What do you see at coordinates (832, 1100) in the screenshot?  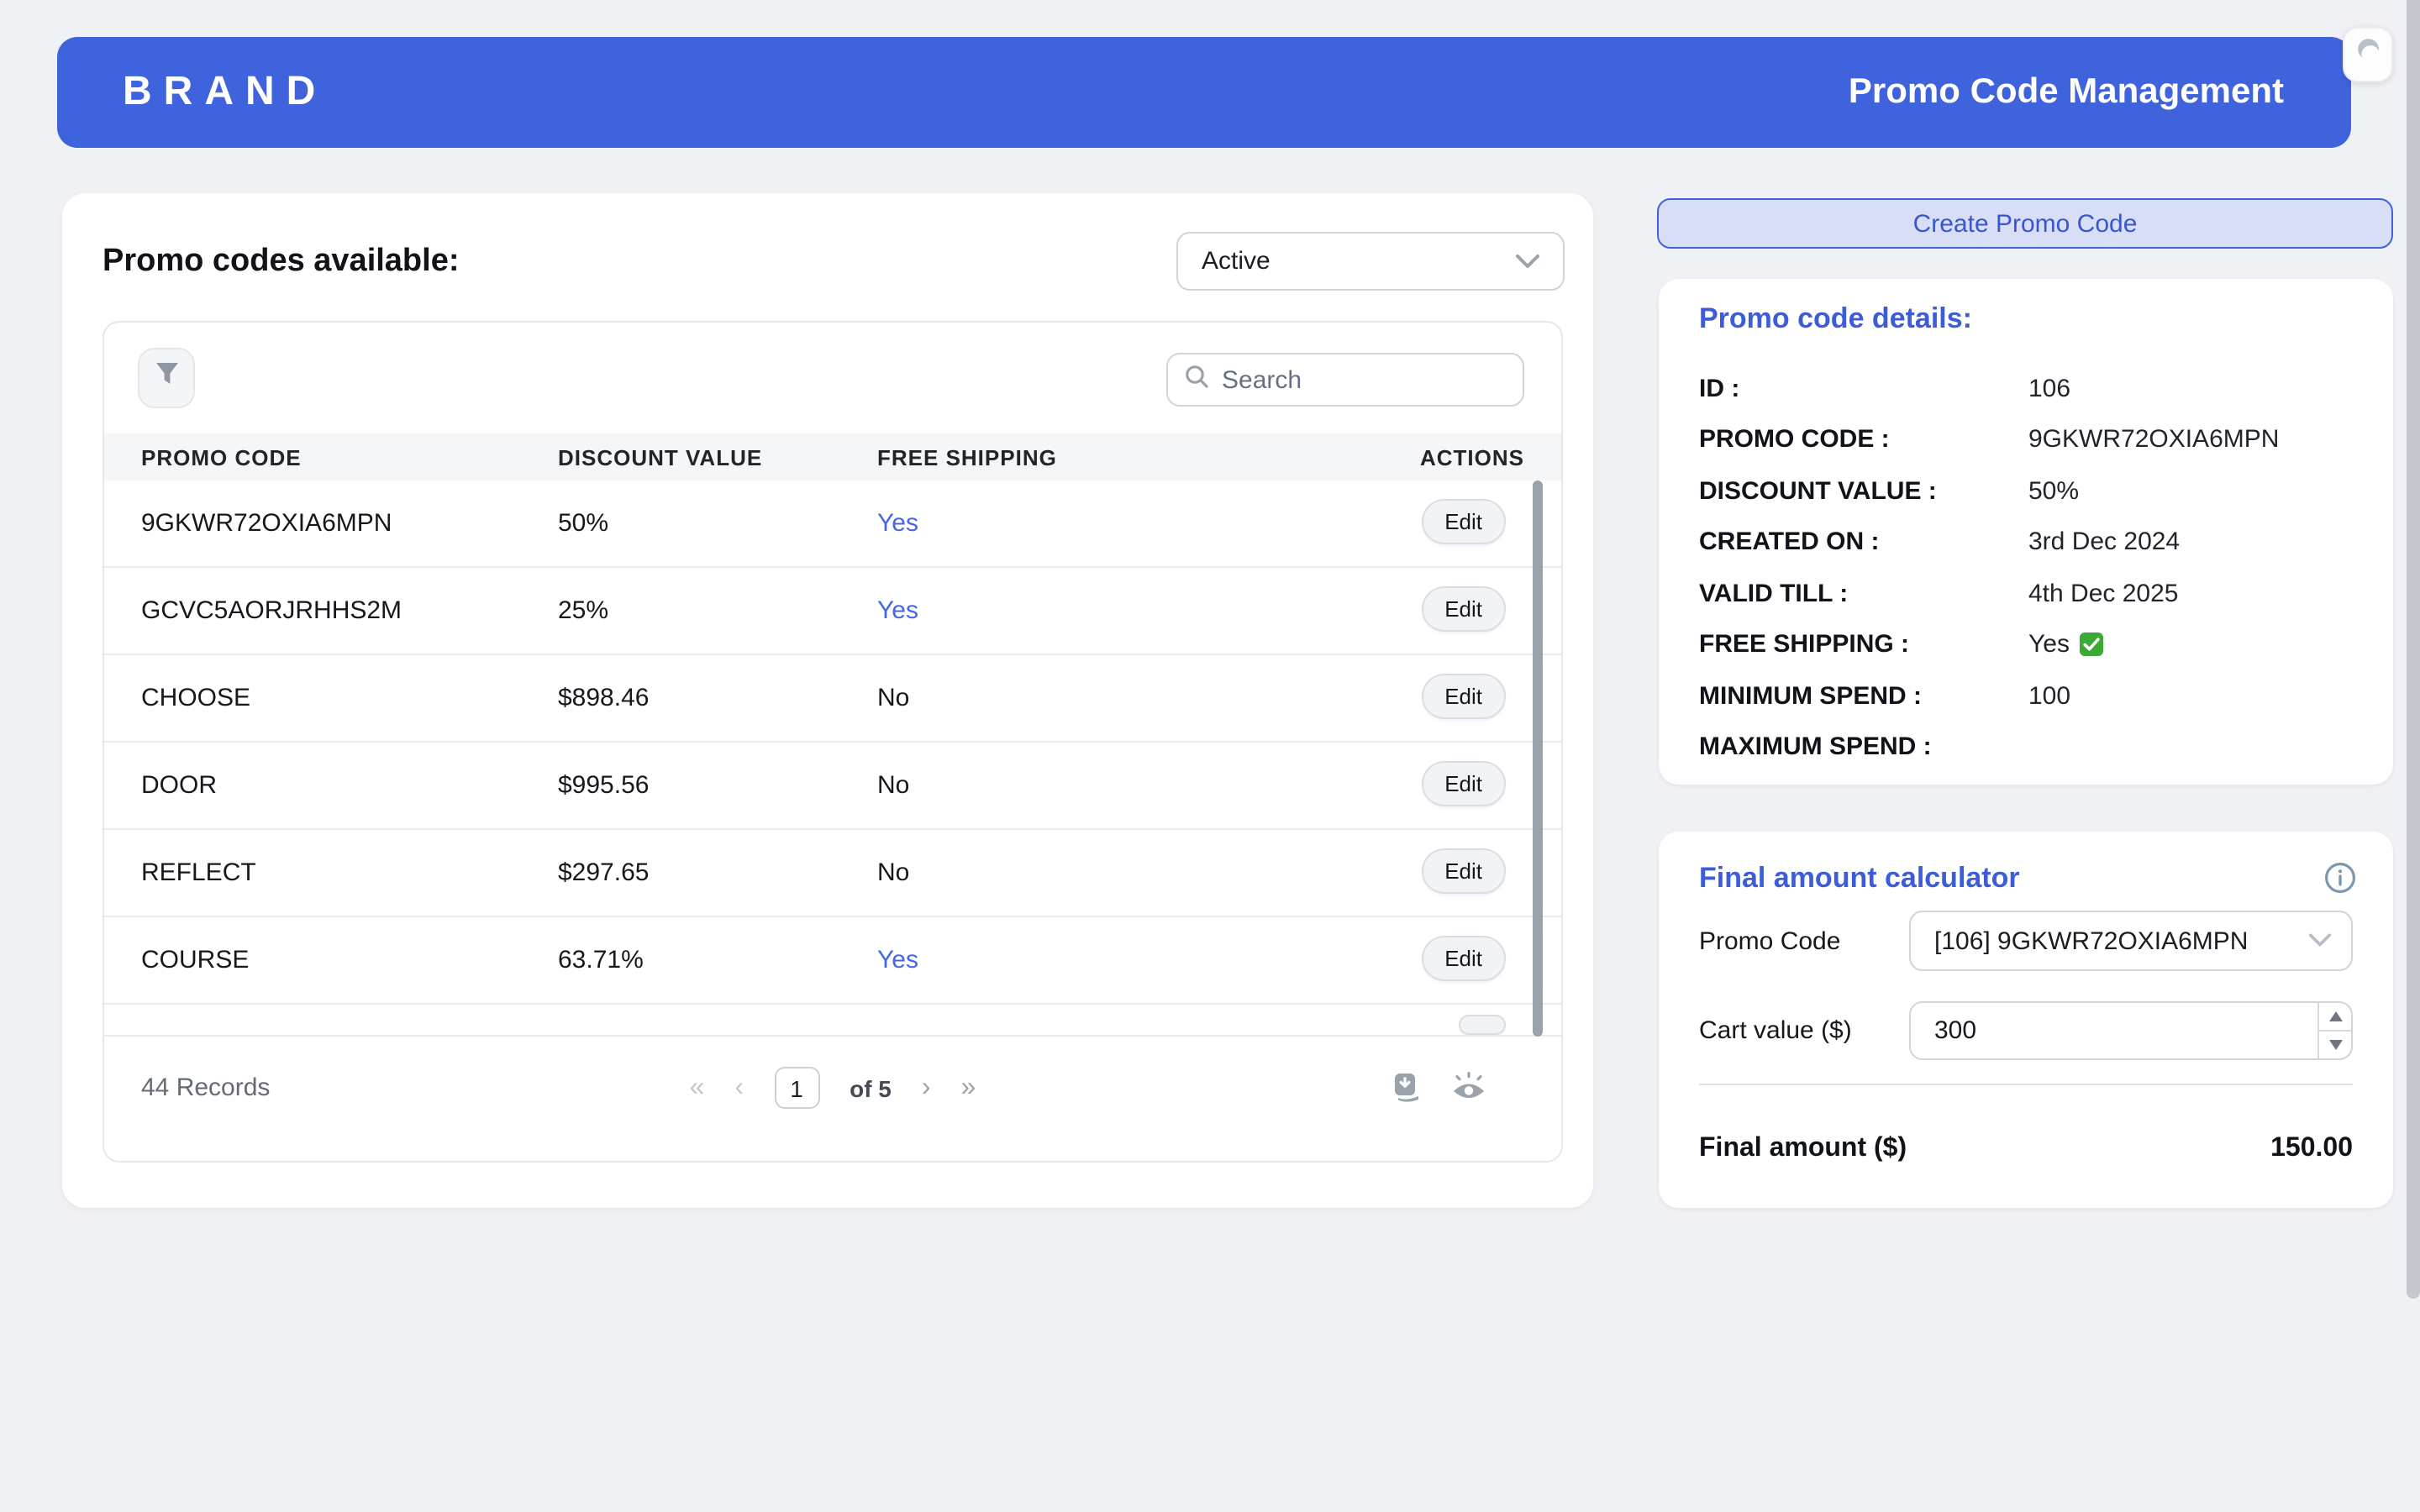 I see `table-footer: 44 Records « ‹ 1 of 5 › »` at bounding box center [832, 1100].